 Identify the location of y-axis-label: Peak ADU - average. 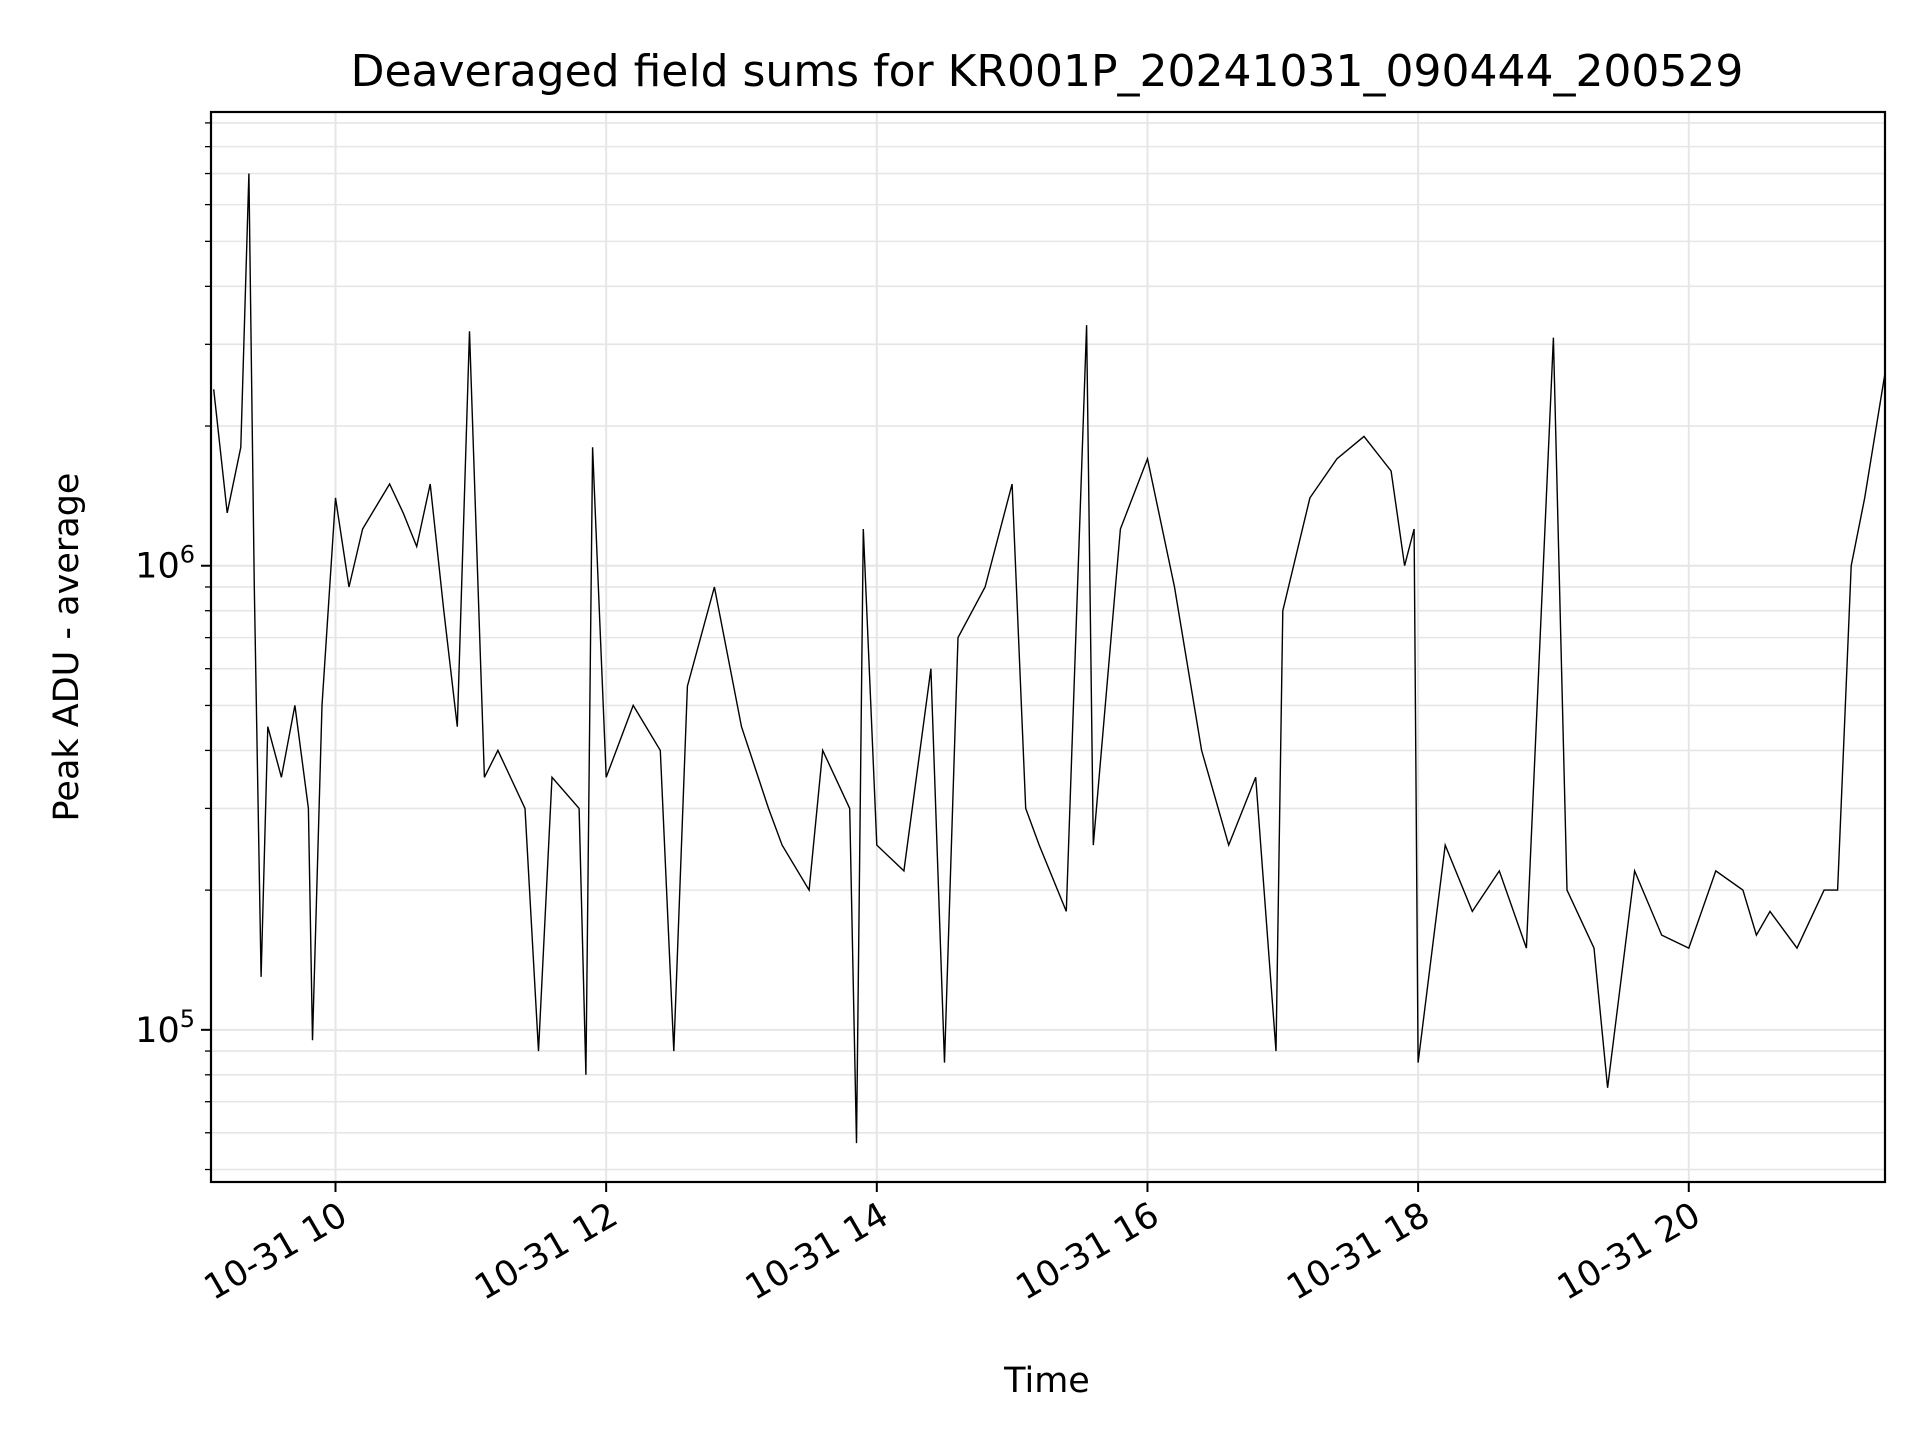
(67, 647).